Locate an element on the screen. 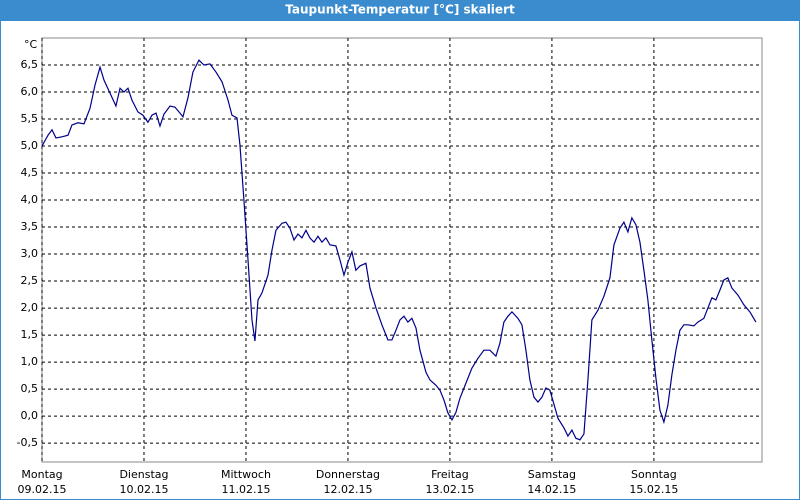 This screenshot has width=800, height=500. y-tick-label: 0,5 is located at coordinates (30, 388).